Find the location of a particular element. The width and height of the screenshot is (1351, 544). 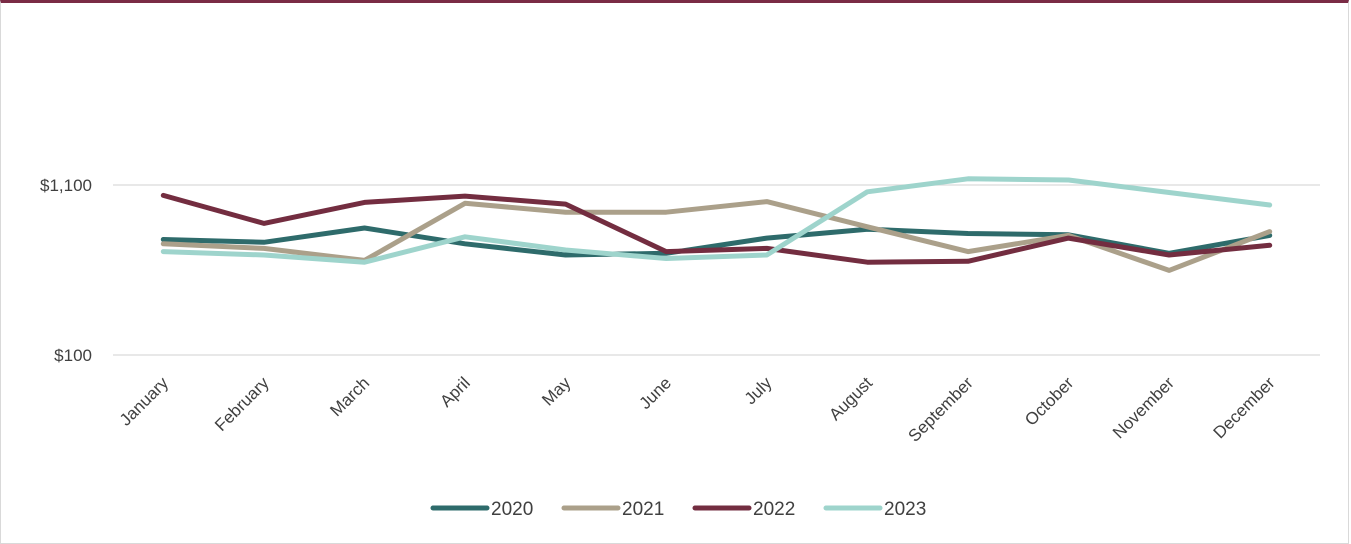

x-tick-label: January is located at coordinates (144, 401).